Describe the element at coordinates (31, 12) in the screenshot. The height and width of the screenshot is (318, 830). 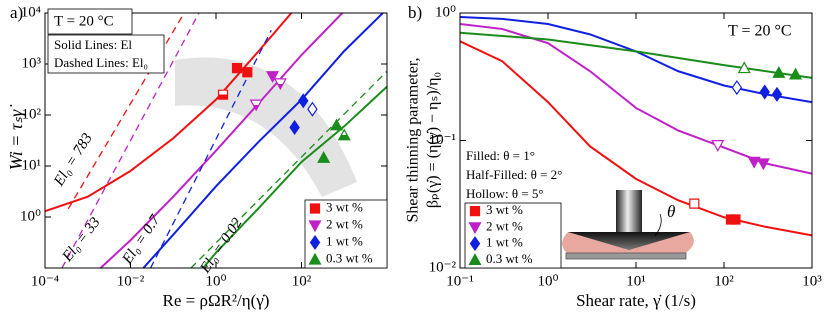
I see `y-tick-label: 10⁴` at that location.